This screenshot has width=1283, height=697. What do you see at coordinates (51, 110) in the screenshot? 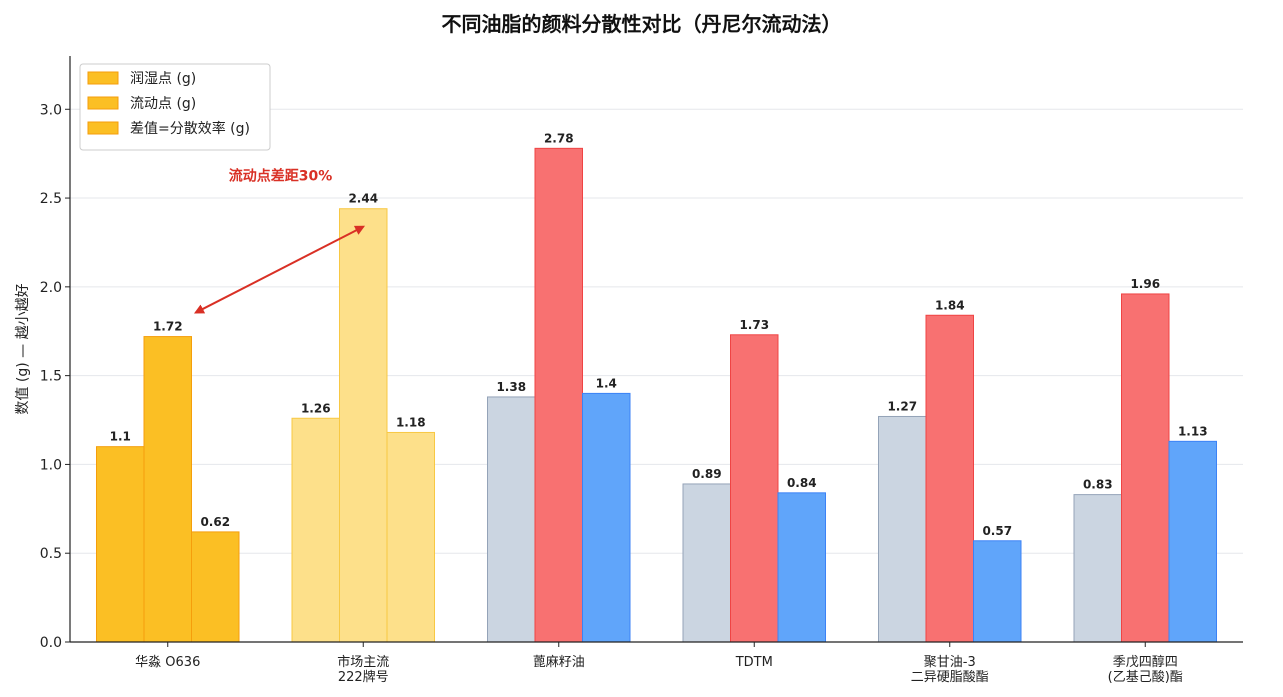
I see `y-tick-label: 3.0` at bounding box center [51, 110].